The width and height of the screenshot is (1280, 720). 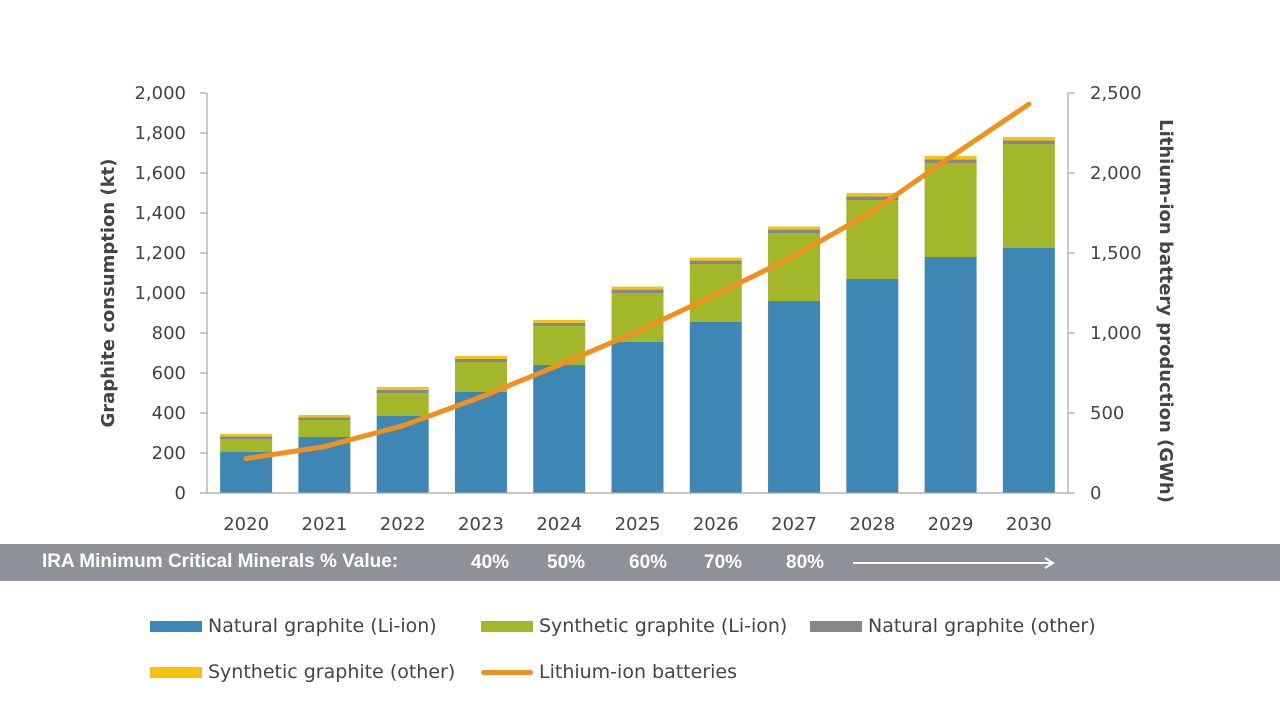 I want to click on legend-label: Synthetic graphite (other), so click(x=332, y=672).